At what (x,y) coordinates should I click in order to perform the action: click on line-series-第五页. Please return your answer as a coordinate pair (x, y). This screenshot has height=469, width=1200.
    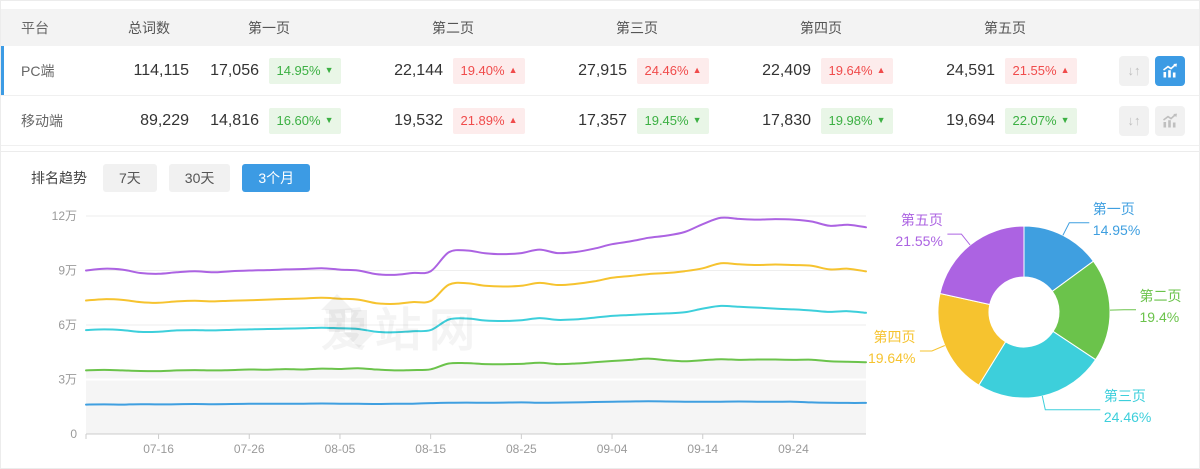
    Looking at the image, I should click on (476, 246).